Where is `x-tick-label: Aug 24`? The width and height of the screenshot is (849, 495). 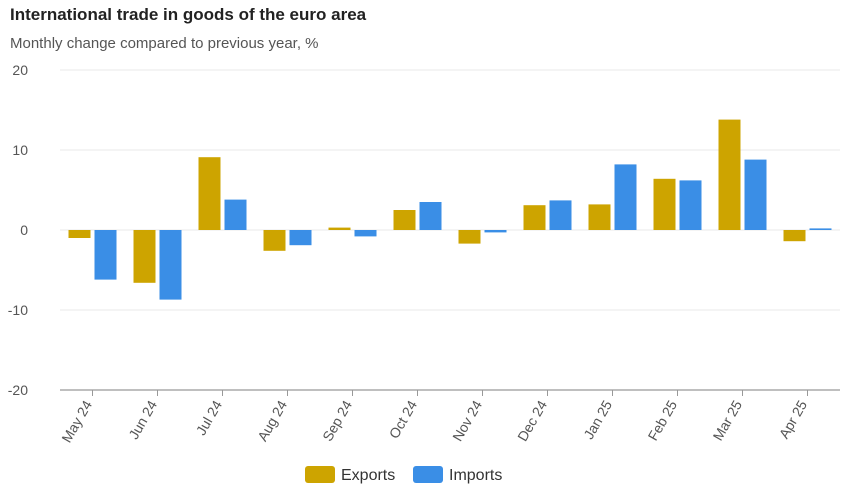
x-tick-label: Aug 24 is located at coordinates (272, 420).